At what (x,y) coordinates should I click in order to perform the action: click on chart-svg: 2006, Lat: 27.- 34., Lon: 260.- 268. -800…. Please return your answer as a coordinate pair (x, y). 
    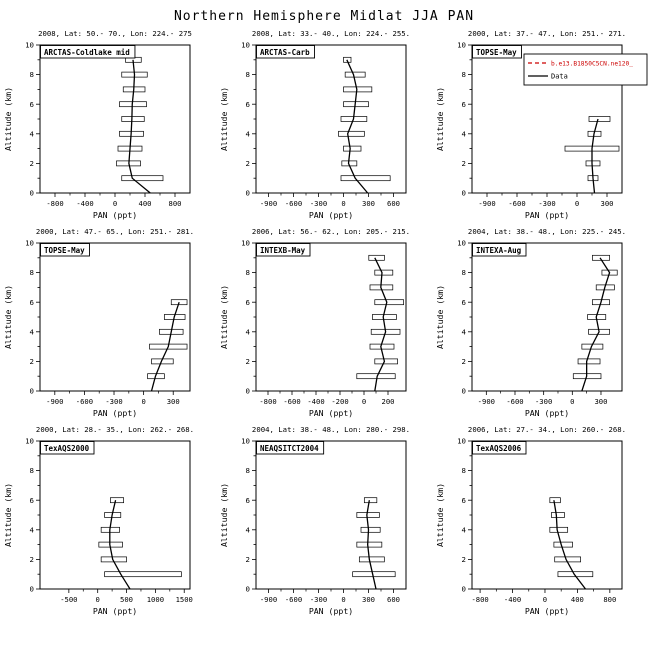
    Looking at the image, I should click on (530, 520).